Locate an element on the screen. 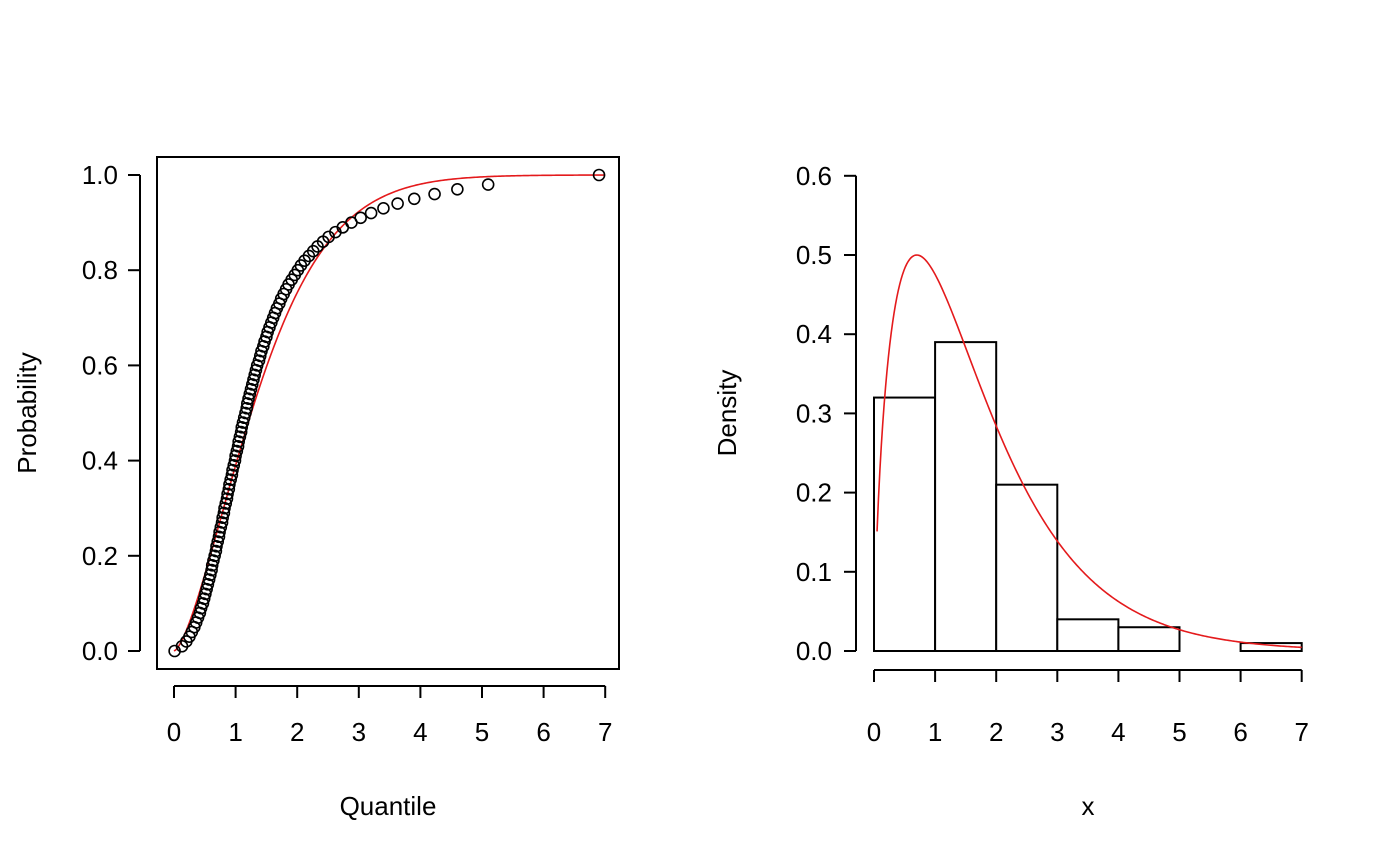 The width and height of the screenshot is (1400, 866). y-tick-label: 0.1 is located at coordinates (814, 572).